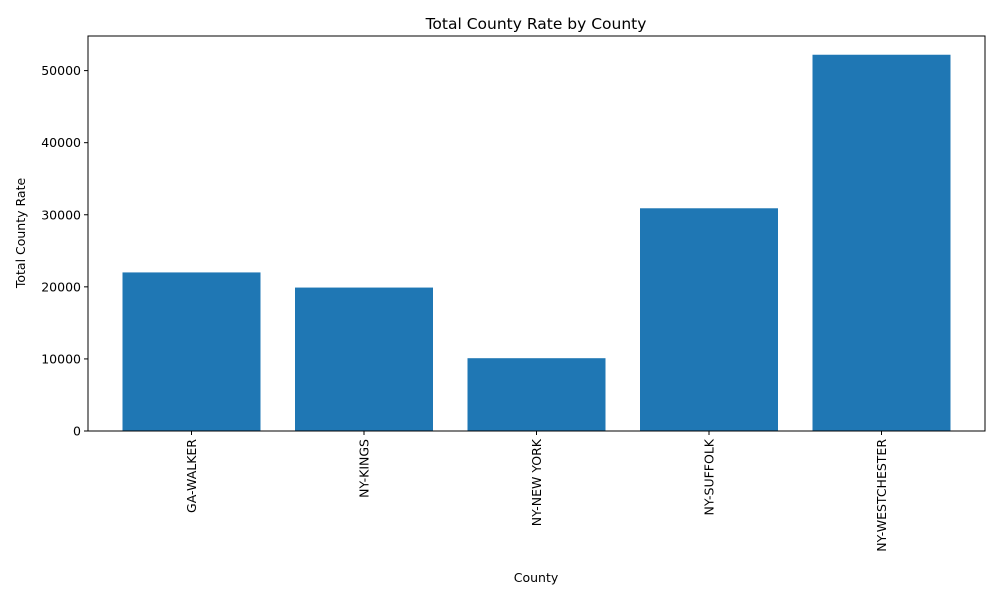 Image resolution: width=1000 pixels, height=600 pixels. I want to click on y-tick-label: 50000, so click(61, 70).